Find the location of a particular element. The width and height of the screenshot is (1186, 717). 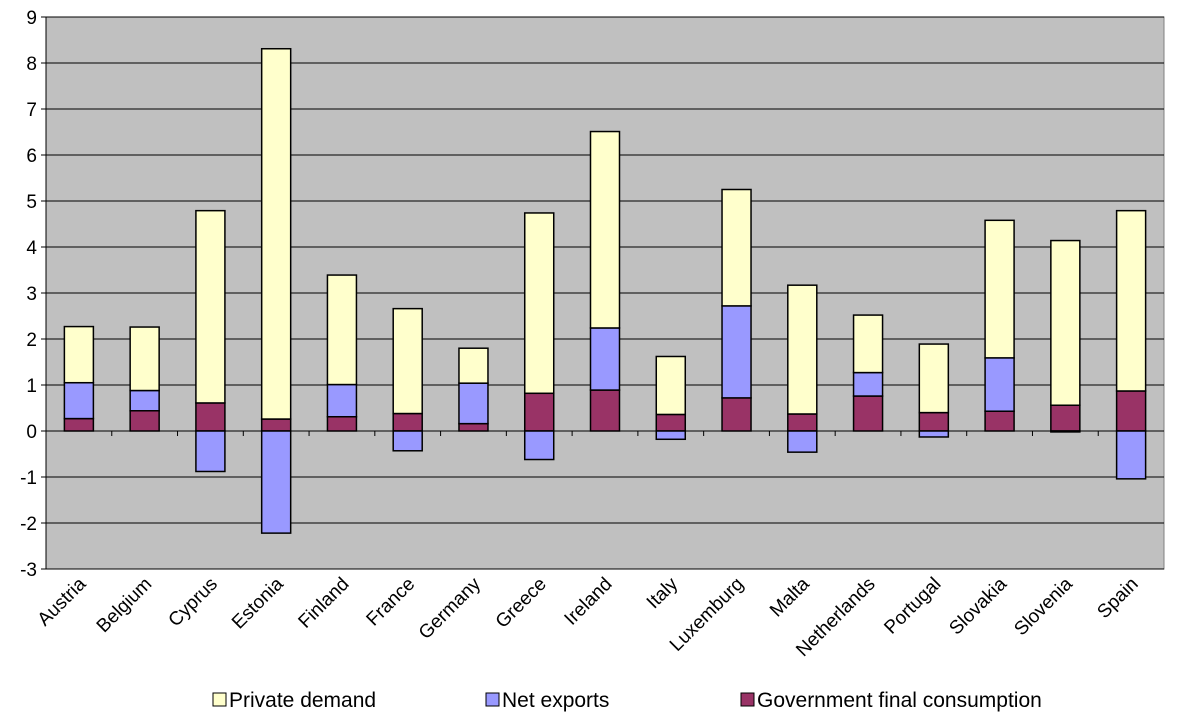

y-tick-label: 0 is located at coordinates (31, 432).